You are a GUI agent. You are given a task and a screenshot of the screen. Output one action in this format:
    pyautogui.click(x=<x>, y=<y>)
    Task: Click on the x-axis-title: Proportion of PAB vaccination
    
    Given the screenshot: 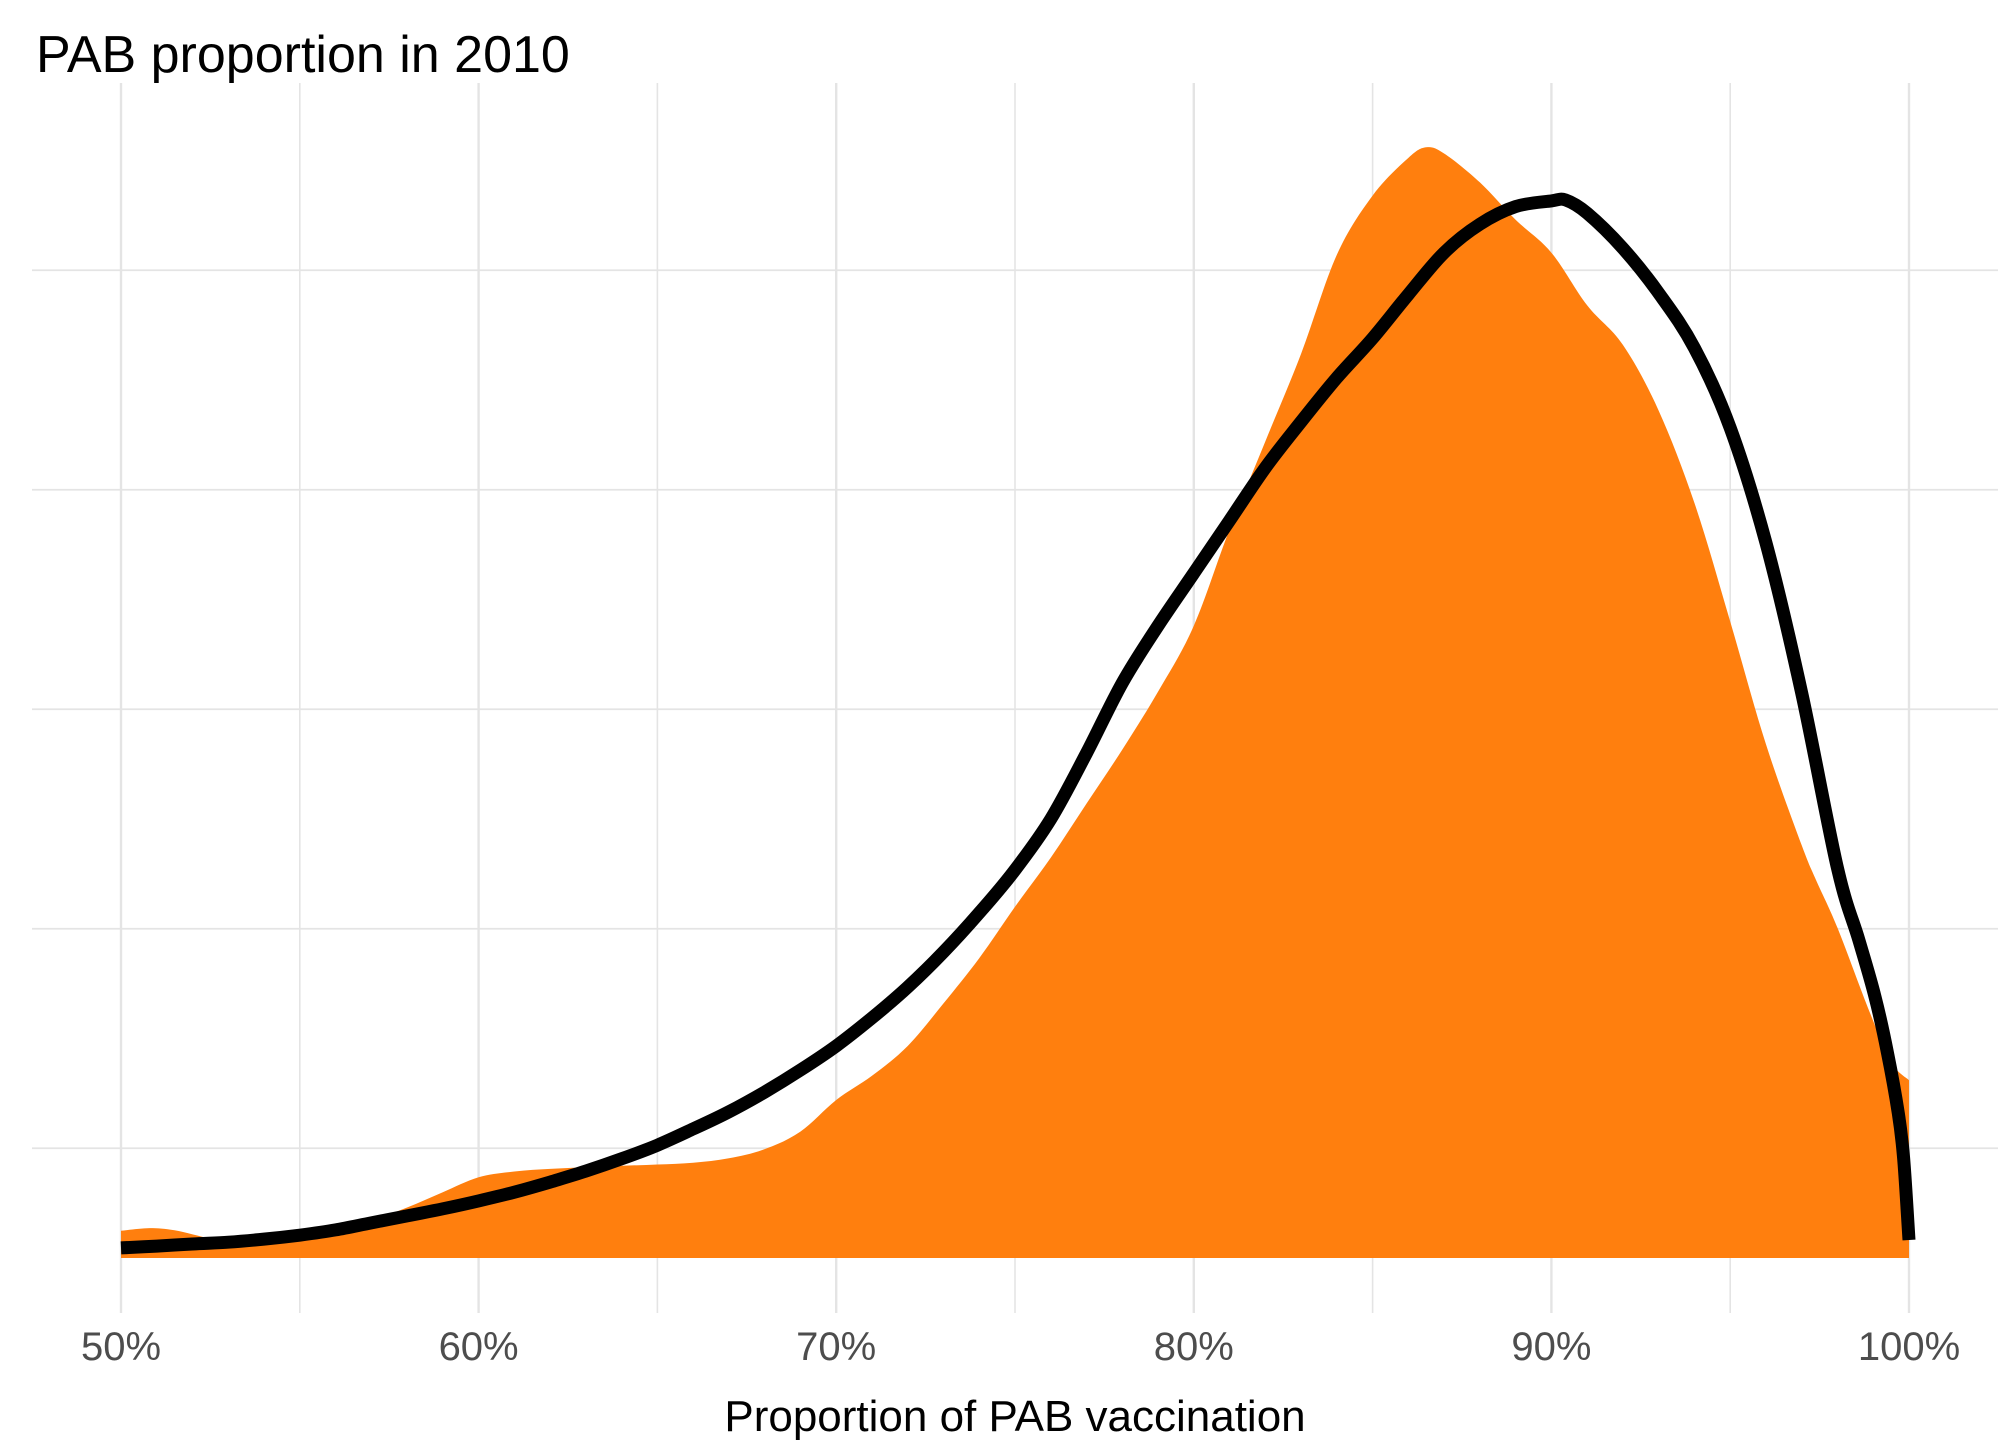 What is the action you would take?
    pyautogui.click(x=1014, y=1416)
    